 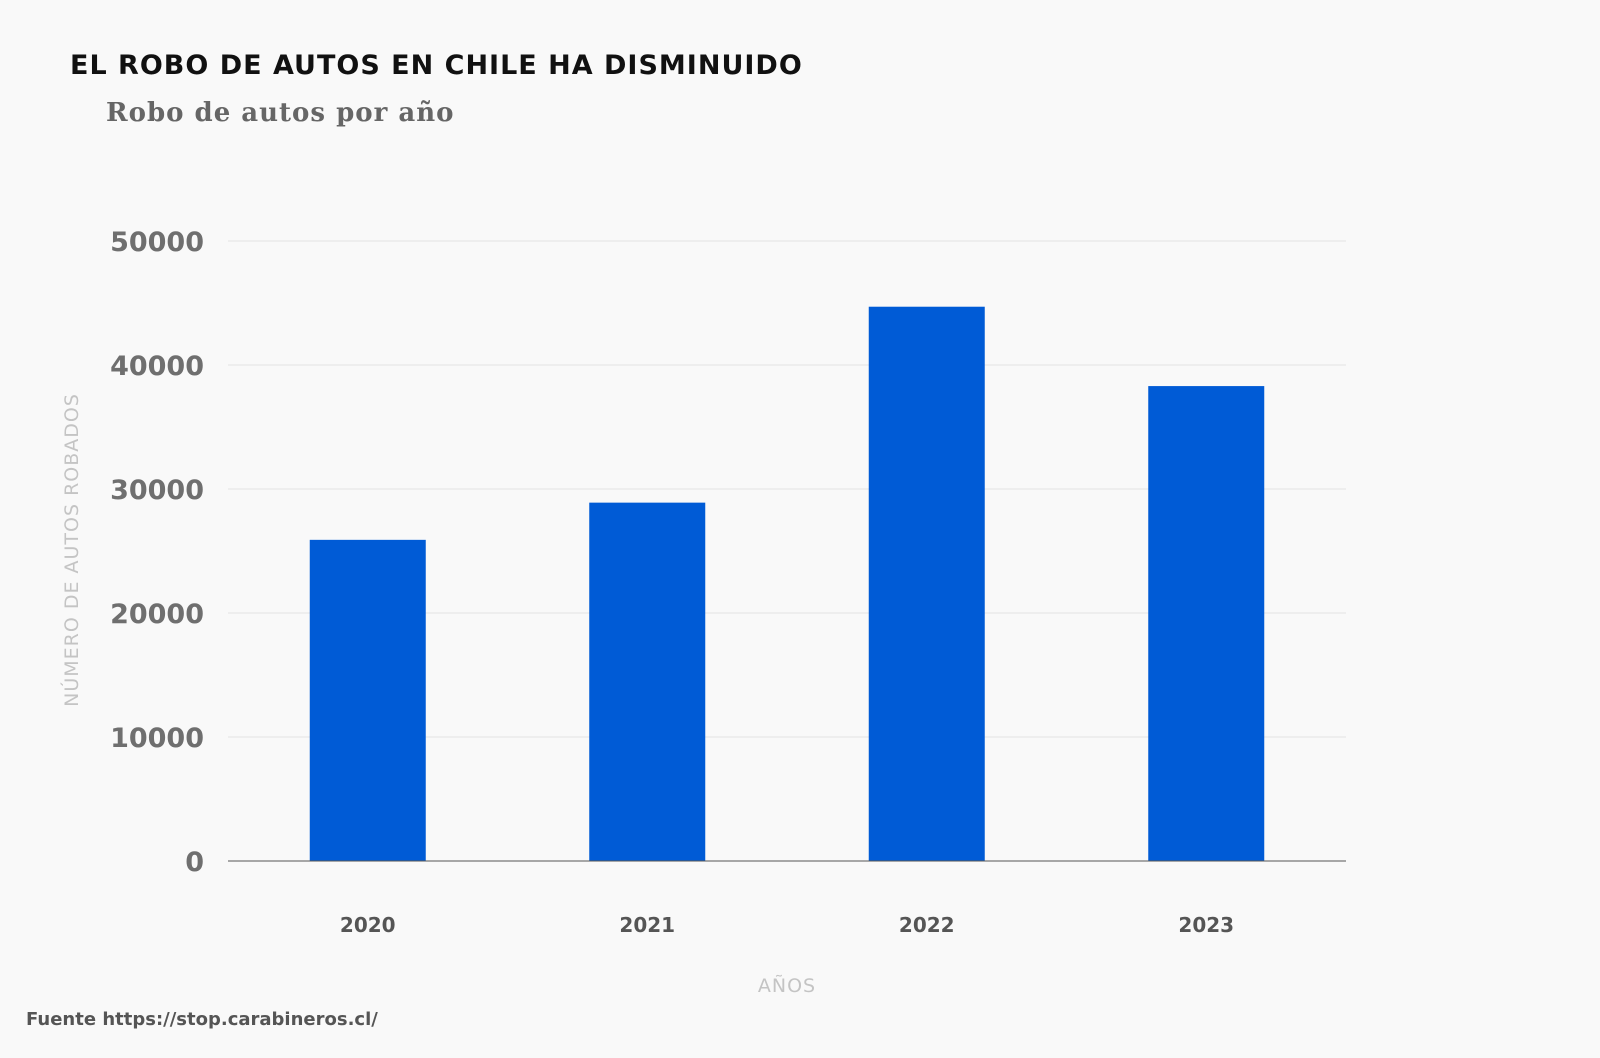 What do you see at coordinates (157, 738) in the screenshot?
I see `y-tick-label: 10000` at bounding box center [157, 738].